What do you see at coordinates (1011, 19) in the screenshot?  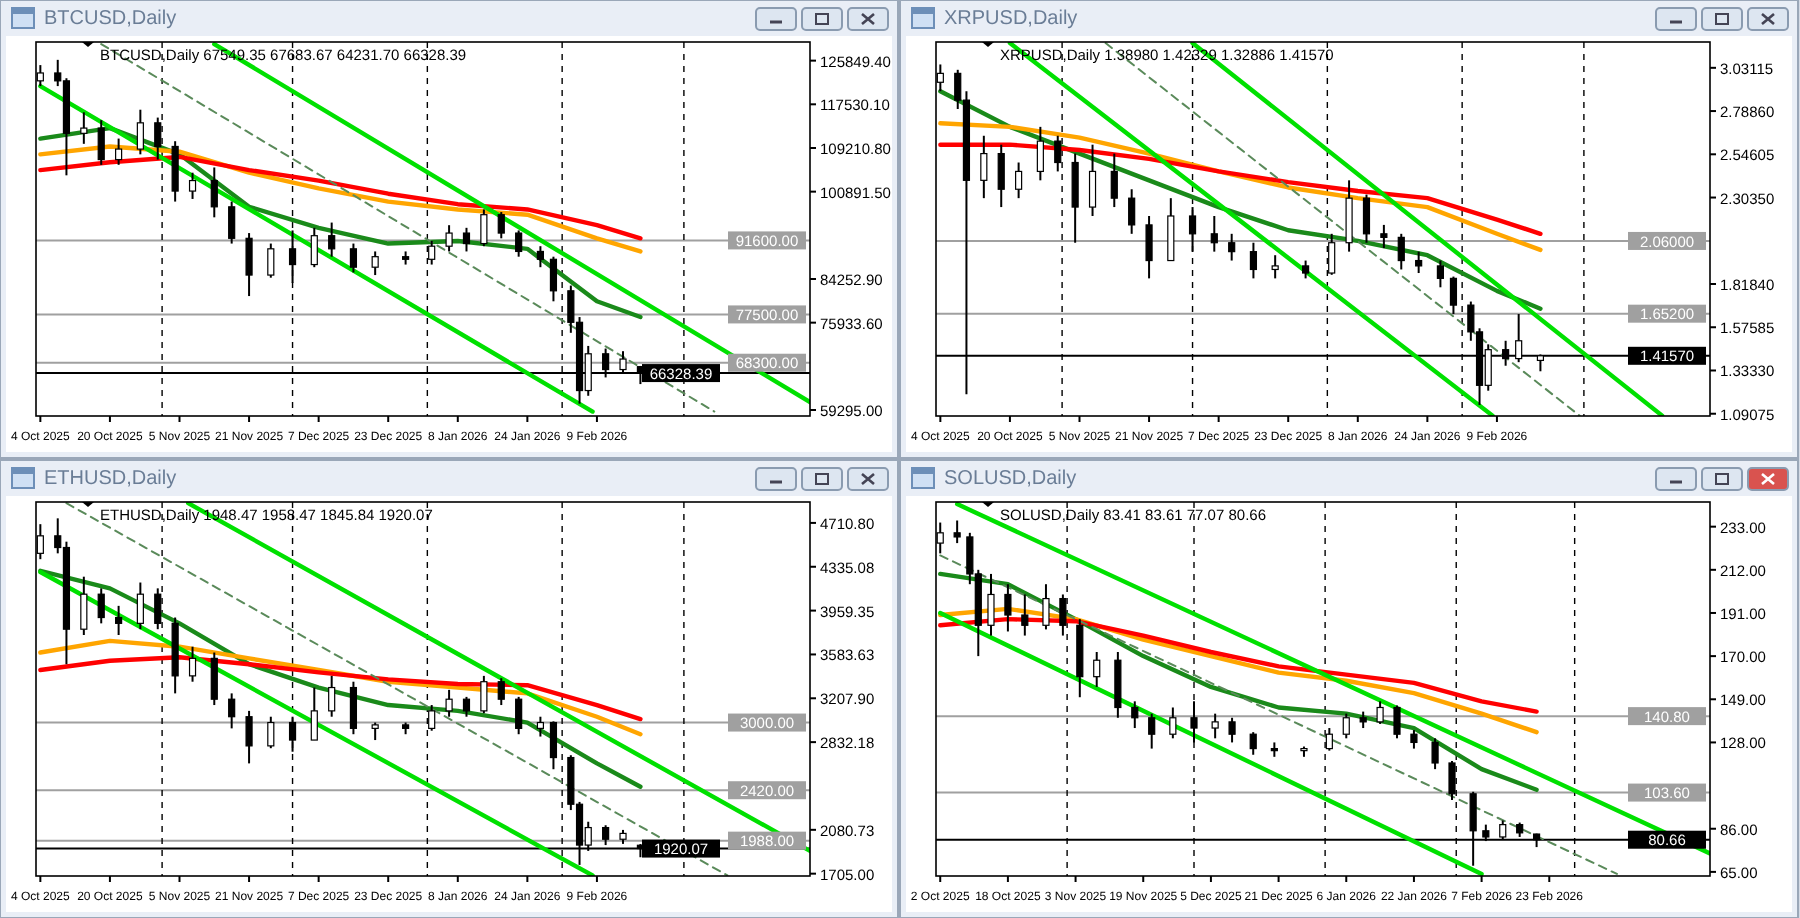 I see `chart-title: XRPUSD,Daily` at bounding box center [1011, 19].